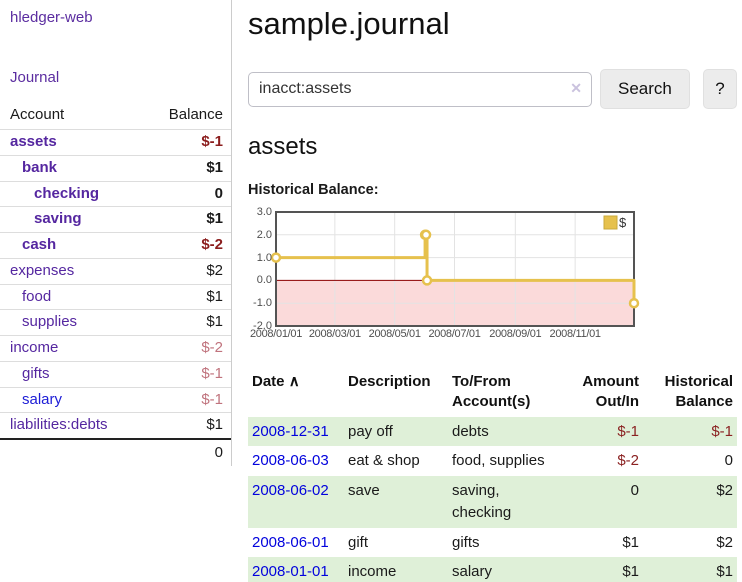  I want to click on transaction-date-cell: 2008-01-01, so click(296, 569).